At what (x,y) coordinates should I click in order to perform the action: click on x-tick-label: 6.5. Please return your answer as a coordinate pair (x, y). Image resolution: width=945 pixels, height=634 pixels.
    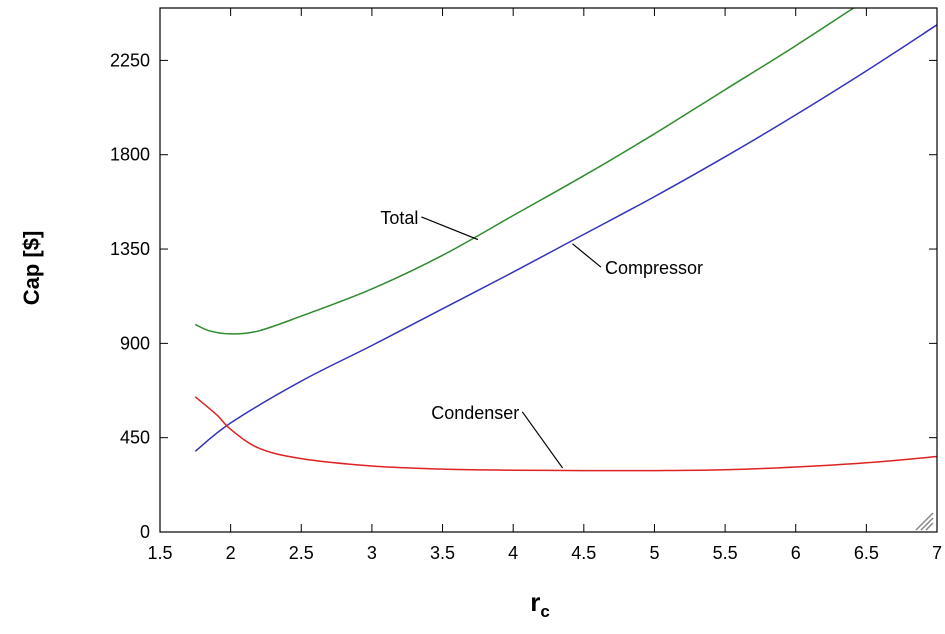
    Looking at the image, I should click on (866, 553).